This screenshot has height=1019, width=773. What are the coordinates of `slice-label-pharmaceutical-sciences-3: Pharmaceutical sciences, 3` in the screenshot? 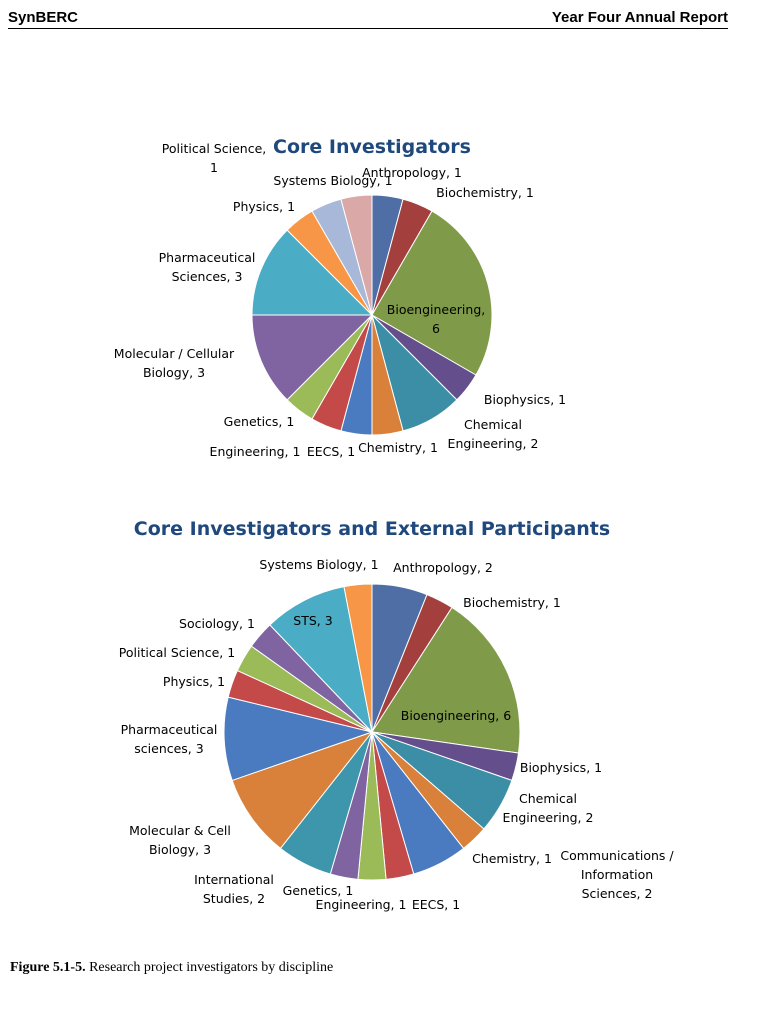 It's located at (169, 739).